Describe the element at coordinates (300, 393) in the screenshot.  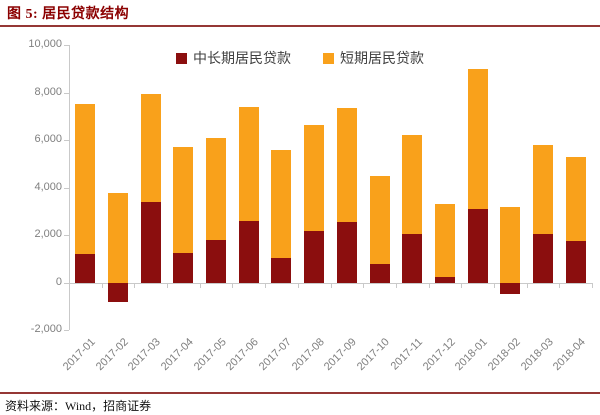
I see `footer-divider` at that location.